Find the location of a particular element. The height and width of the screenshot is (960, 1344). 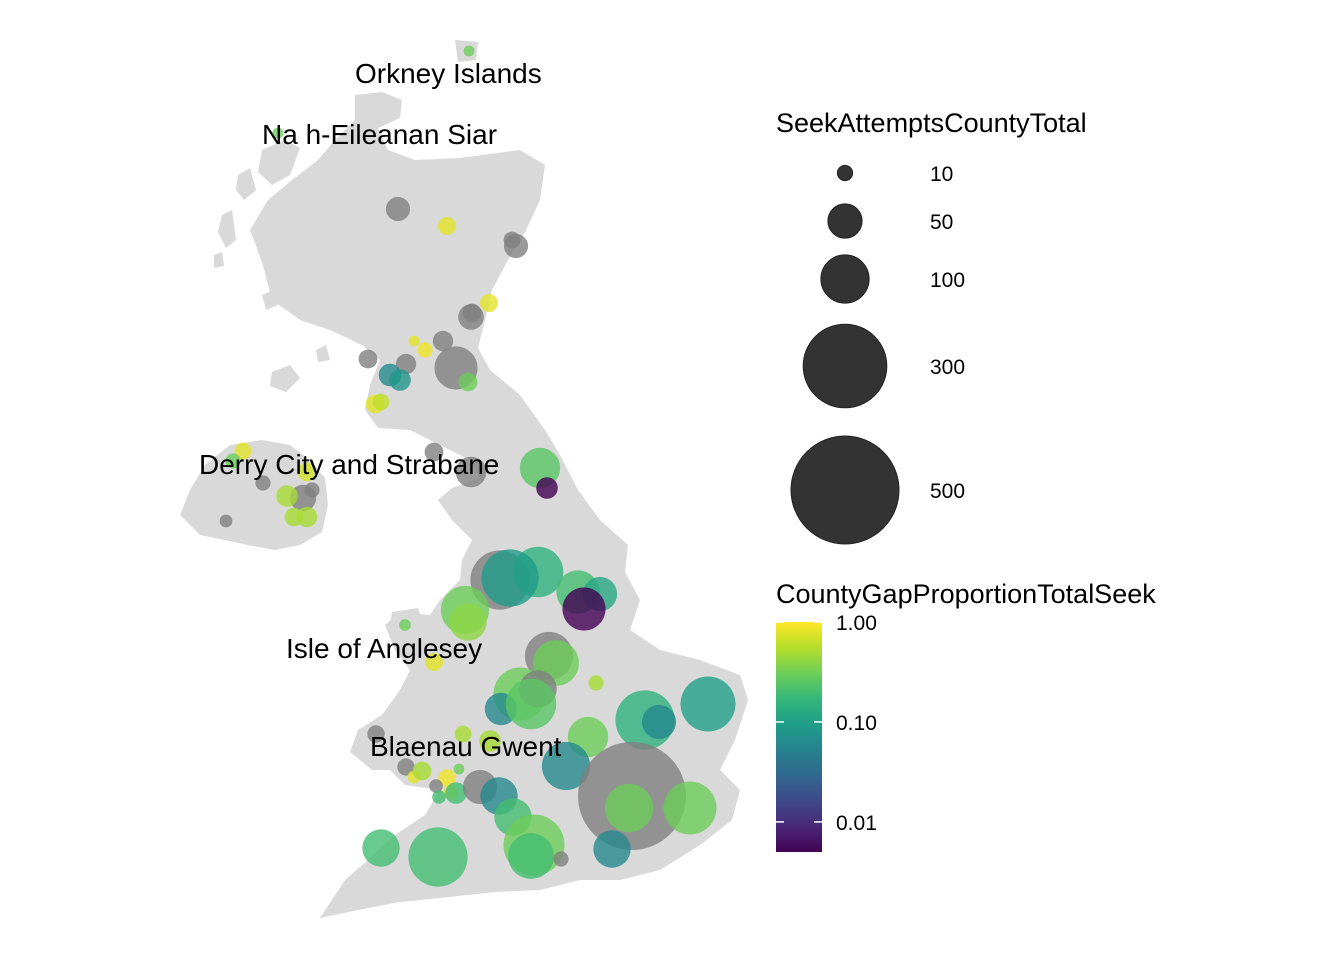

size-legend-label: 10 is located at coordinates (941, 174).